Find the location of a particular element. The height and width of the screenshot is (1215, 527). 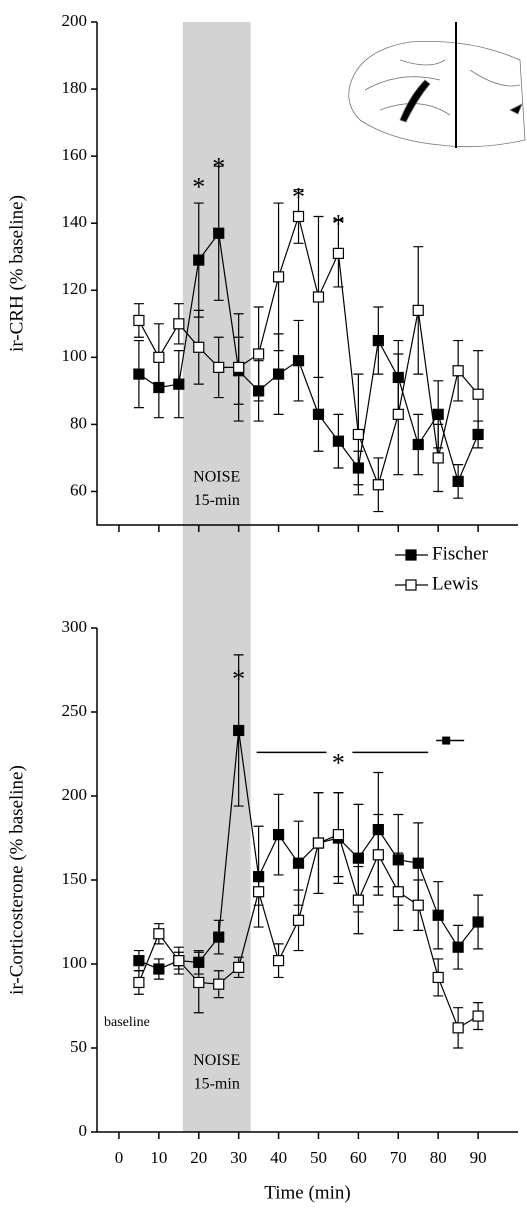

y-tick-label: 50 is located at coordinates (78, 1046).